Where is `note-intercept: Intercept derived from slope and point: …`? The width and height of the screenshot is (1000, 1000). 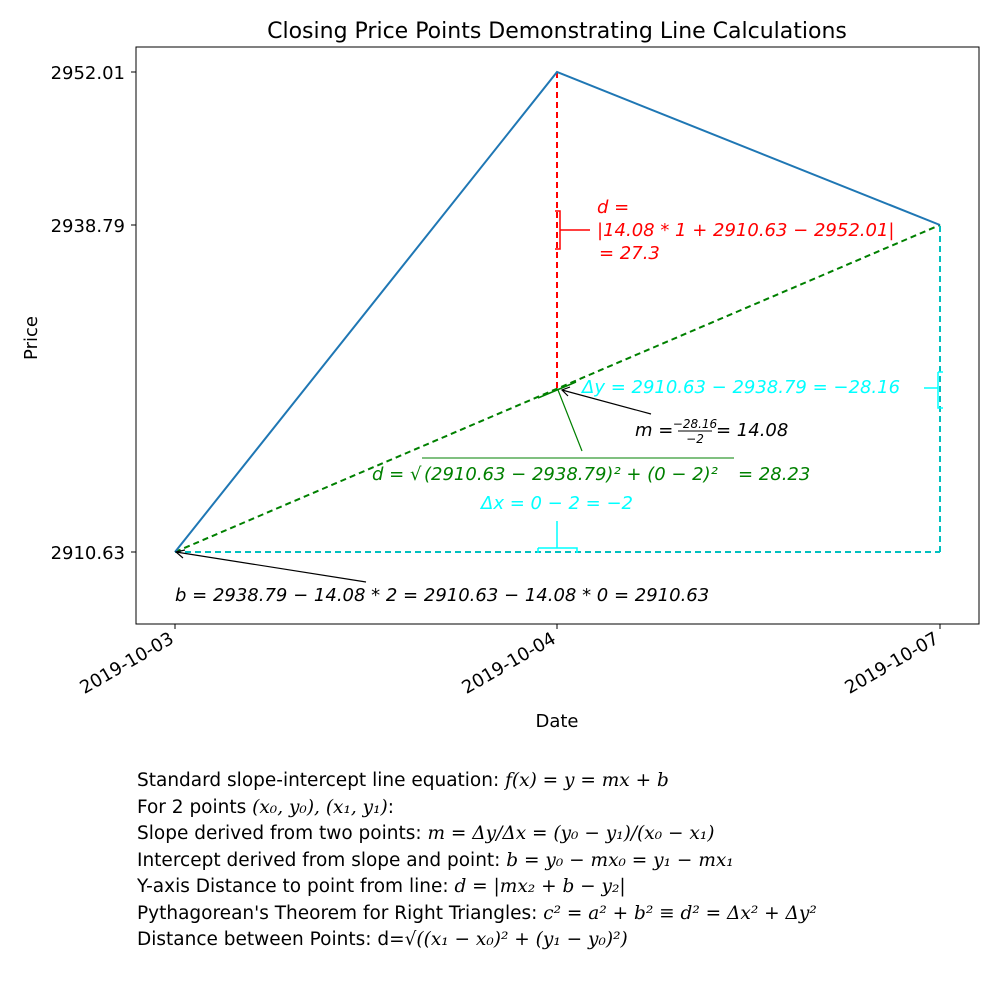
note-intercept: Intercept derived from slope and point: … is located at coordinates (562, 861).